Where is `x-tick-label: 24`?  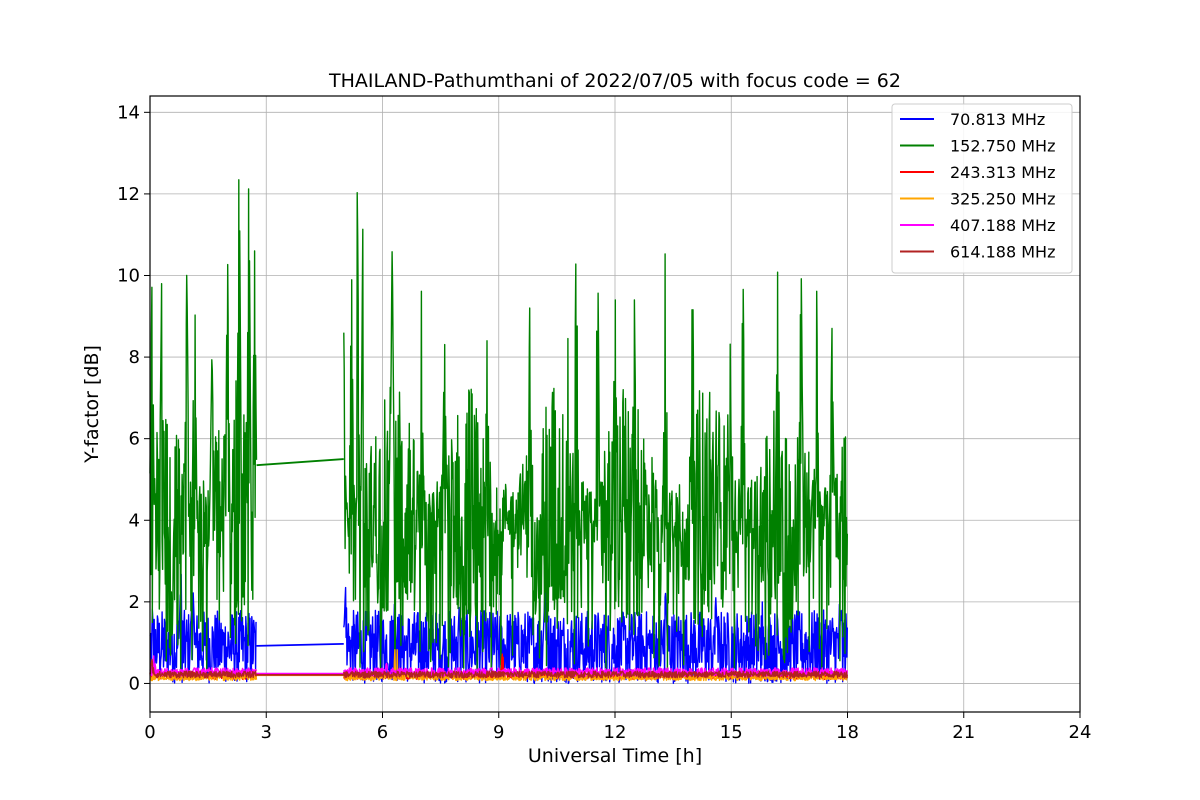
x-tick-label: 24 is located at coordinates (1080, 732).